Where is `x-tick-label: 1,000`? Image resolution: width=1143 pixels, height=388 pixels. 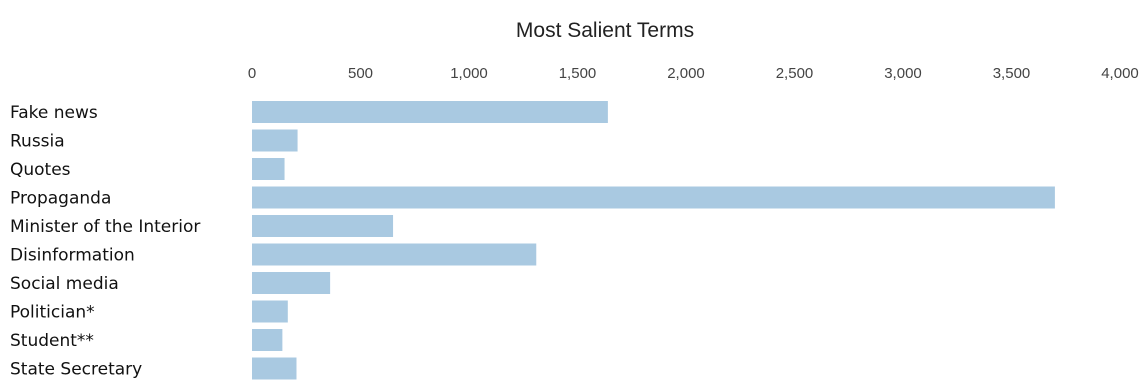
x-tick-label: 1,000 is located at coordinates (469, 73).